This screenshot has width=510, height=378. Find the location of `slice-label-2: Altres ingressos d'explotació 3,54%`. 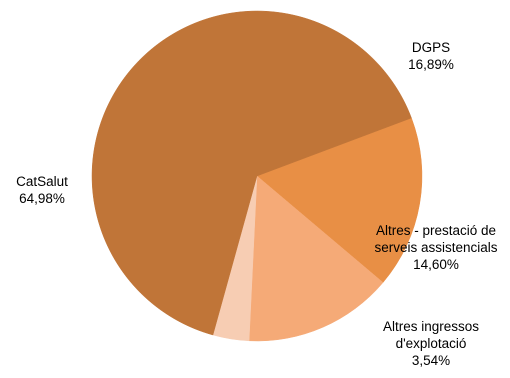

slice-label-2: Altres ingressos d'explotació 3,54% is located at coordinates (431, 343).